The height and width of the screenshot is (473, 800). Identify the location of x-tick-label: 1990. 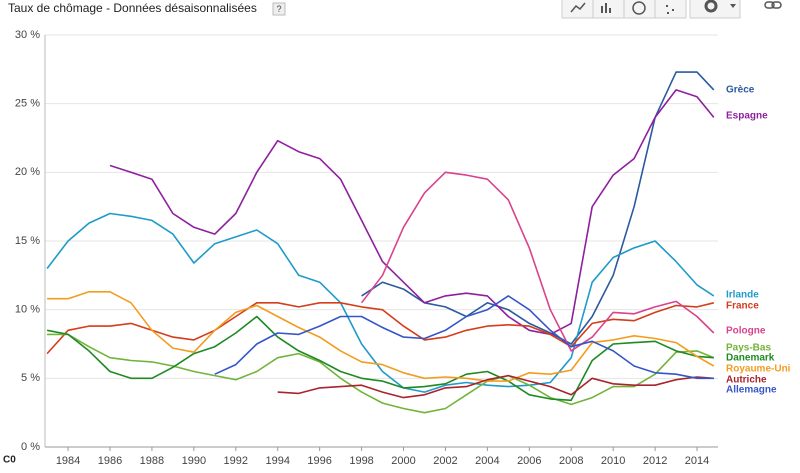
(194, 461).